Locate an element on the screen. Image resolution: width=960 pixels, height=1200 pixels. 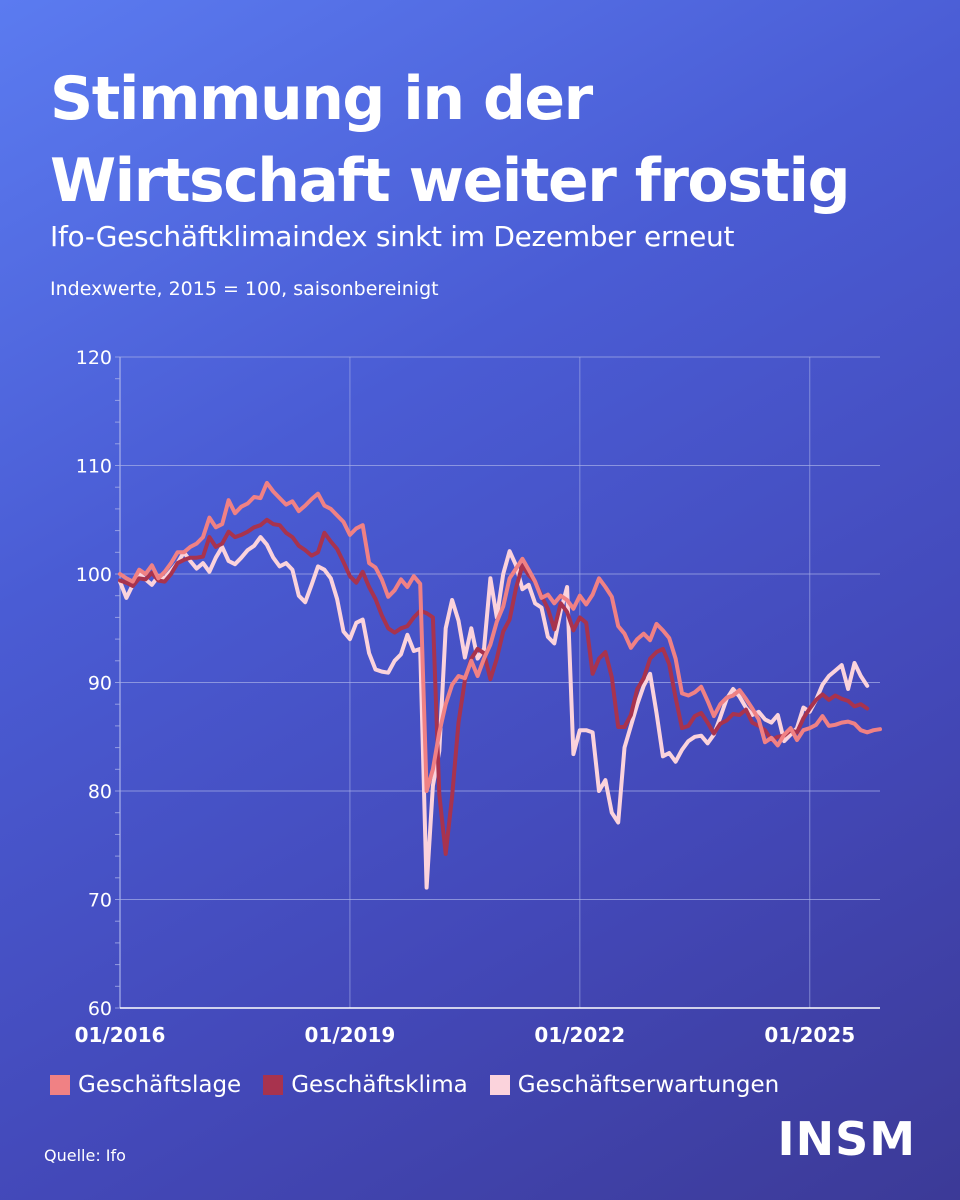
y-tick-label-100: 100 is located at coordinates (94, 575).